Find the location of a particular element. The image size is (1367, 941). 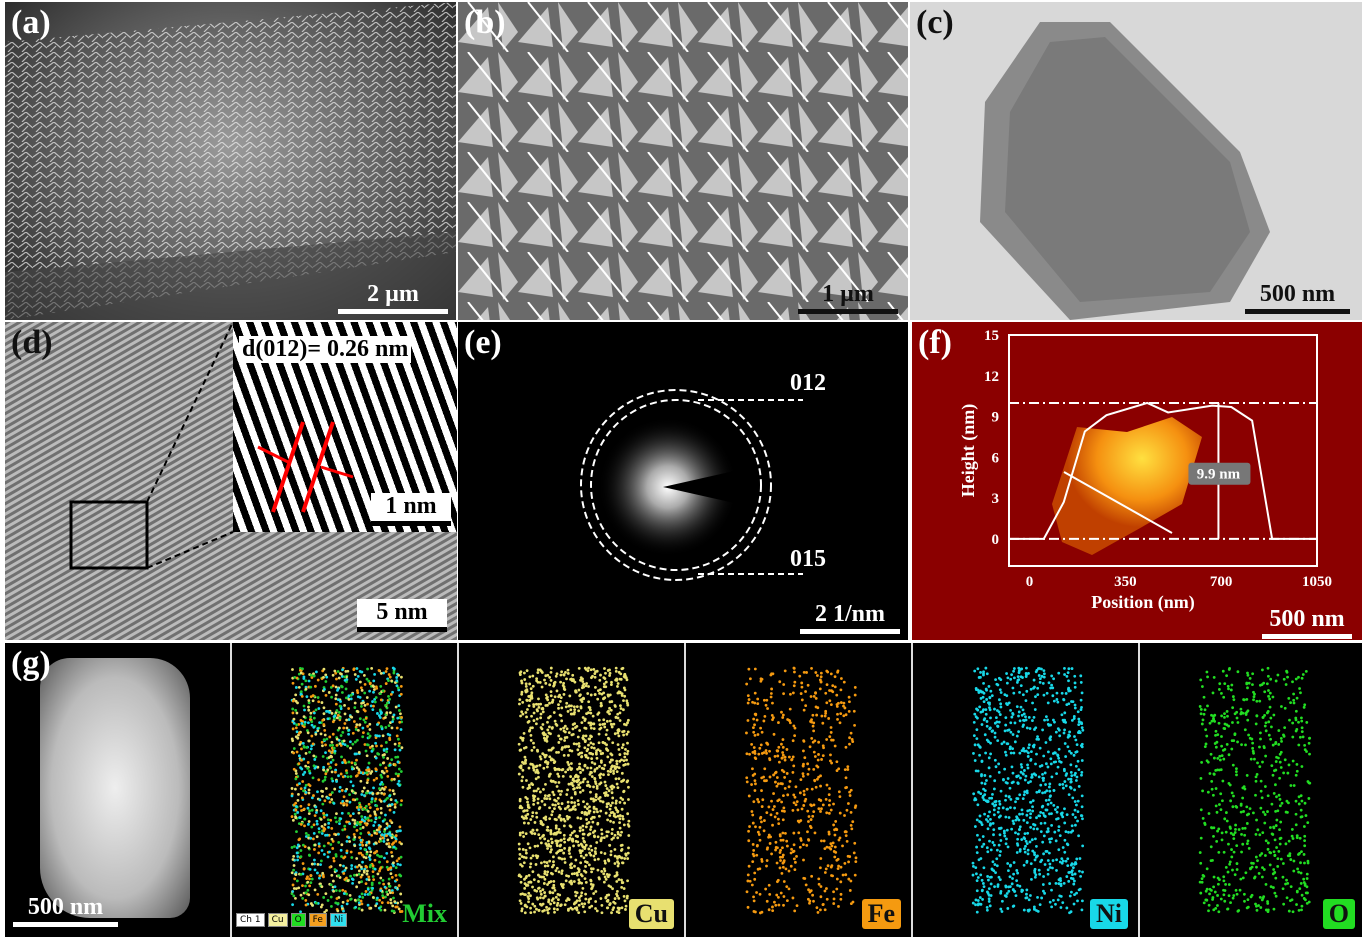

y-tick-label: 12 is located at coordinates (991, 377).